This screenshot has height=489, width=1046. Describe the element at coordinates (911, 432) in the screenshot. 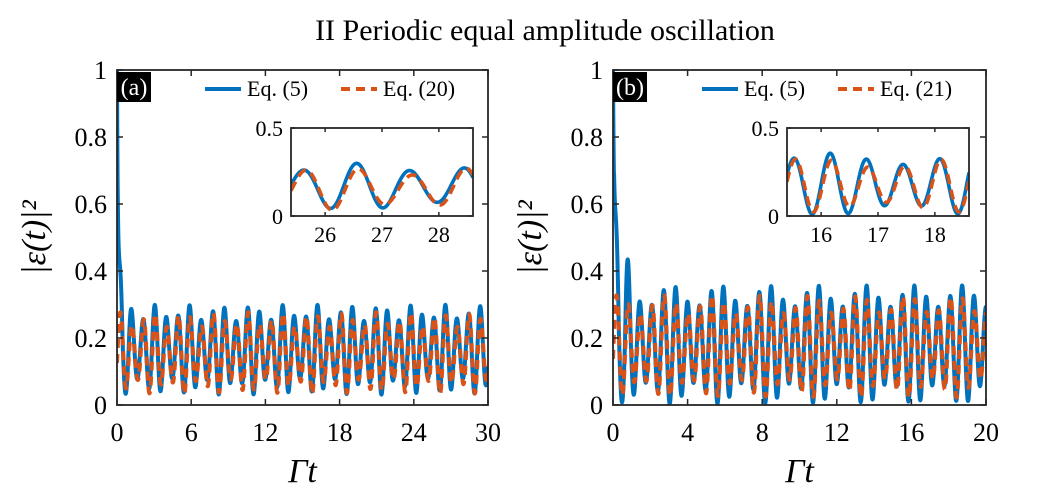

I see `panel-b-xtick-label: 16` at that location.